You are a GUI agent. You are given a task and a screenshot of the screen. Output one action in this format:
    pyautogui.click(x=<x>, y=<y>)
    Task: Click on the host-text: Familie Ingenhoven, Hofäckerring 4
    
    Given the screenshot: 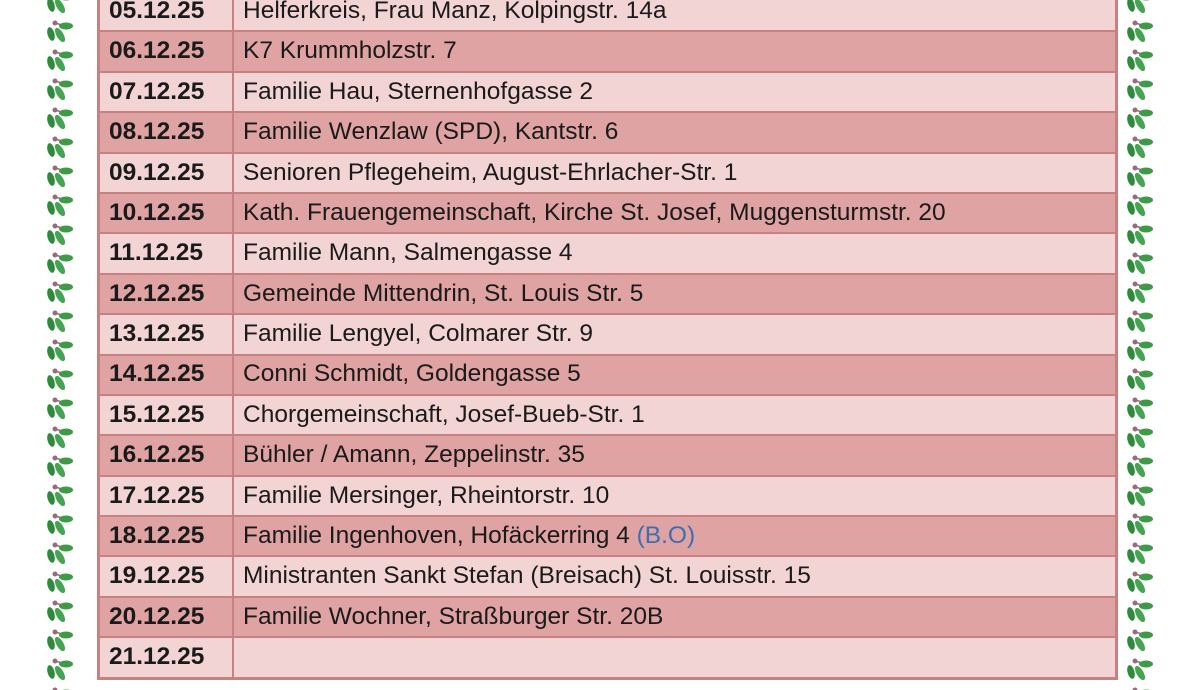 What is the action you would take?
    pyautogui.click(x=440, y=536)
    